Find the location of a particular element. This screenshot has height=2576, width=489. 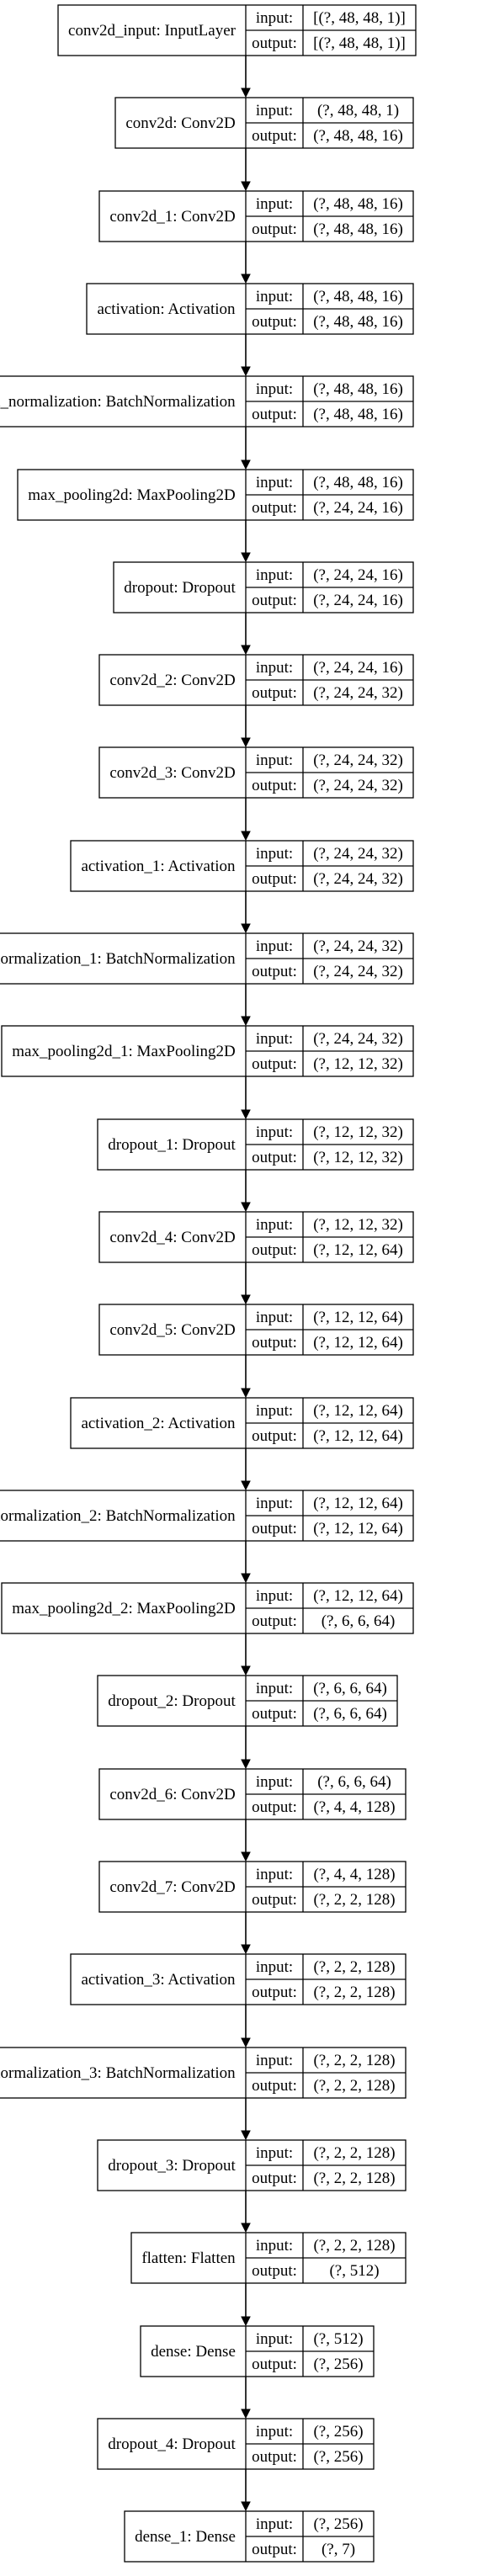

layer-name: activation_3: Activation is located at coordinates (158, 1980).